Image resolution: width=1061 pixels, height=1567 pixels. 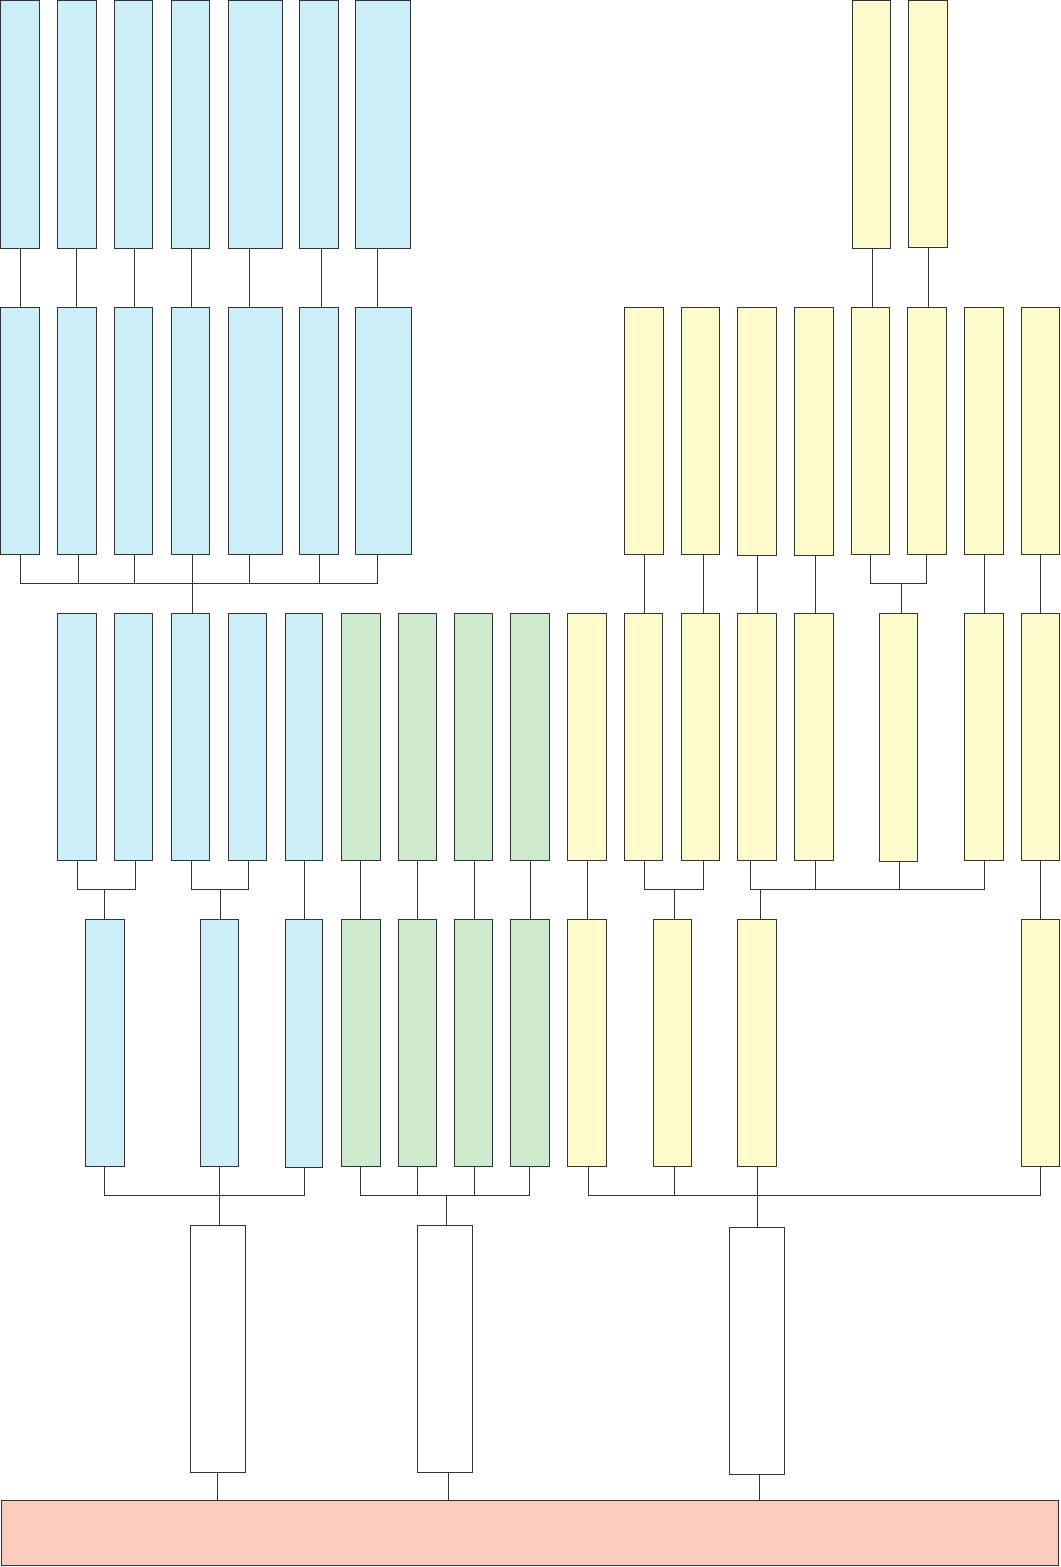 I want to click on root-node, so click(x=530, y=1533).